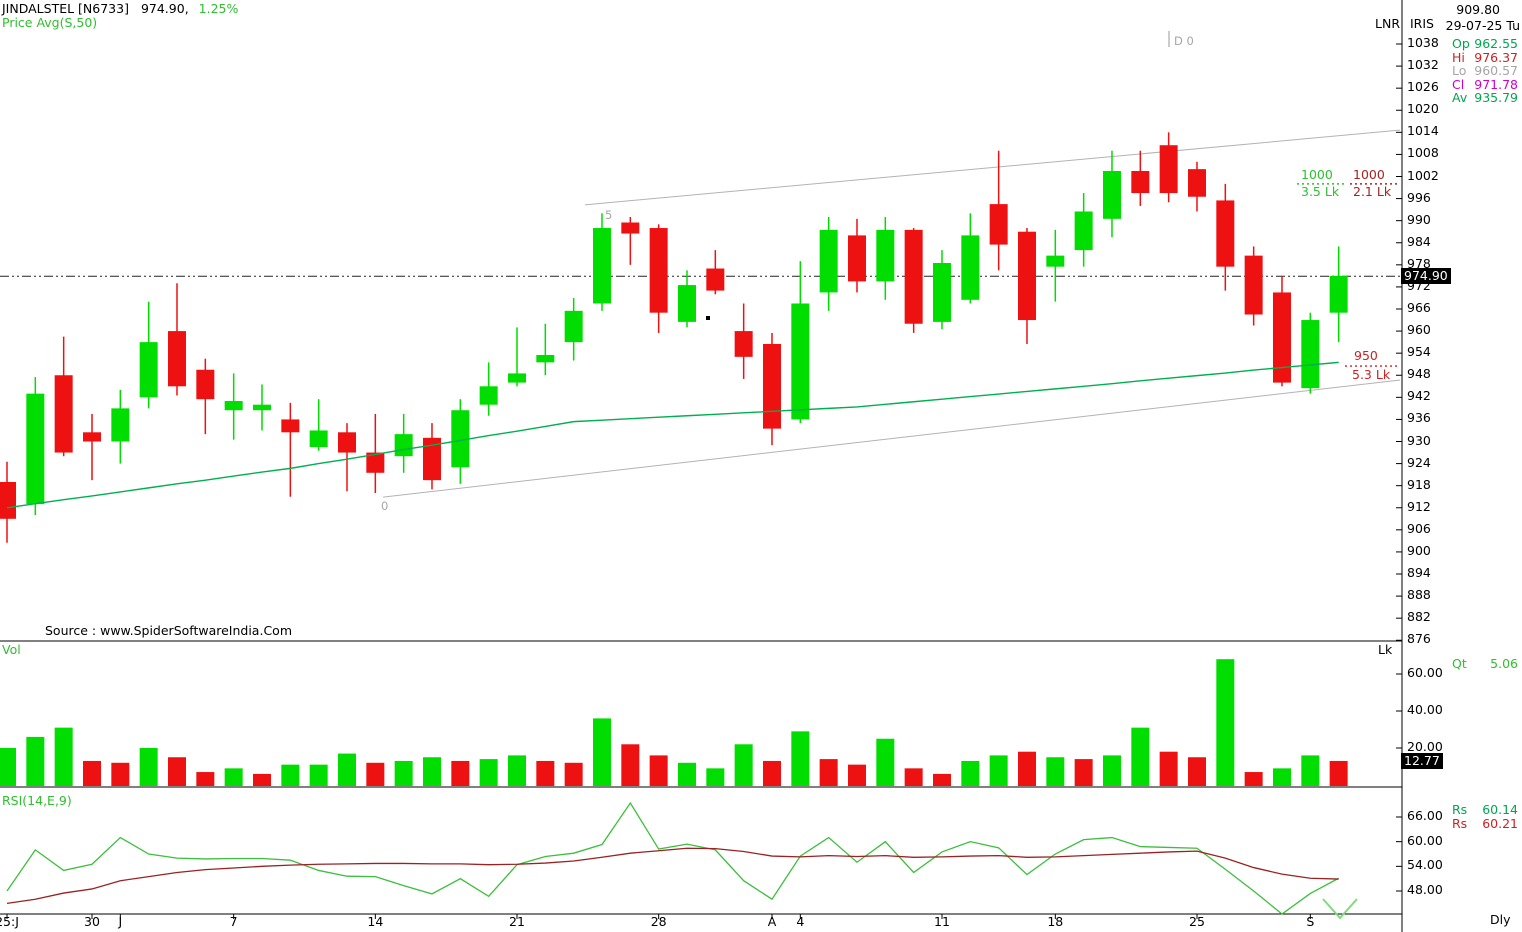 The height and width of the screenshot is (932, 1522). Describe the element at coordinates (50, 22) in the screenshot. I see `price-overlay-label: Price Avg(S,50)` at that location.